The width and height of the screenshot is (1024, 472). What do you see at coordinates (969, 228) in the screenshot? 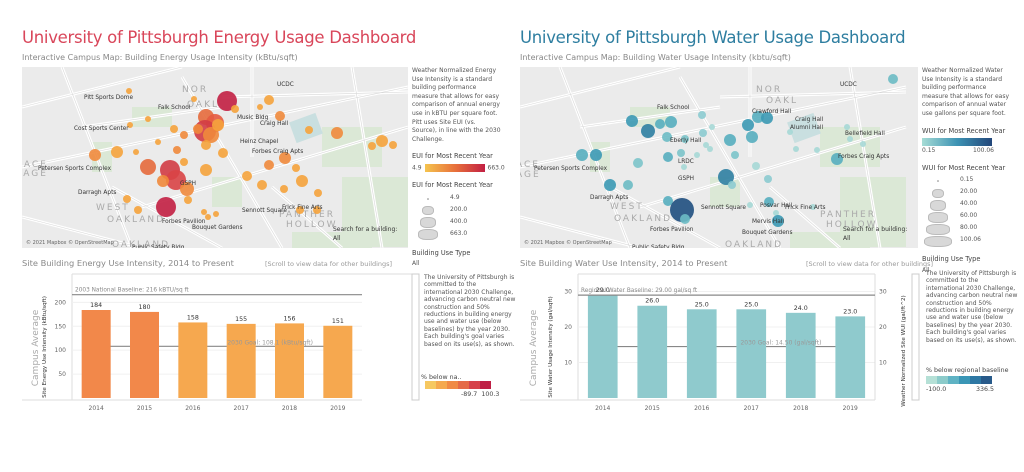
I see `size-value: 80.00` at bounding box center [969, 228].